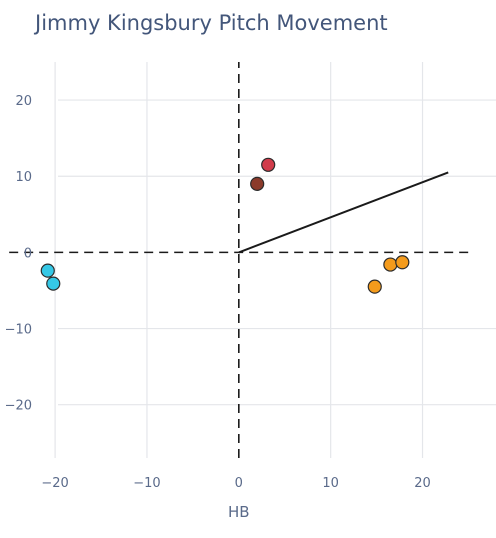 The image size is (496, 538). I want to click on chart-title: Jimmy Kingsbury Pitch Movement, so click(210, 23).